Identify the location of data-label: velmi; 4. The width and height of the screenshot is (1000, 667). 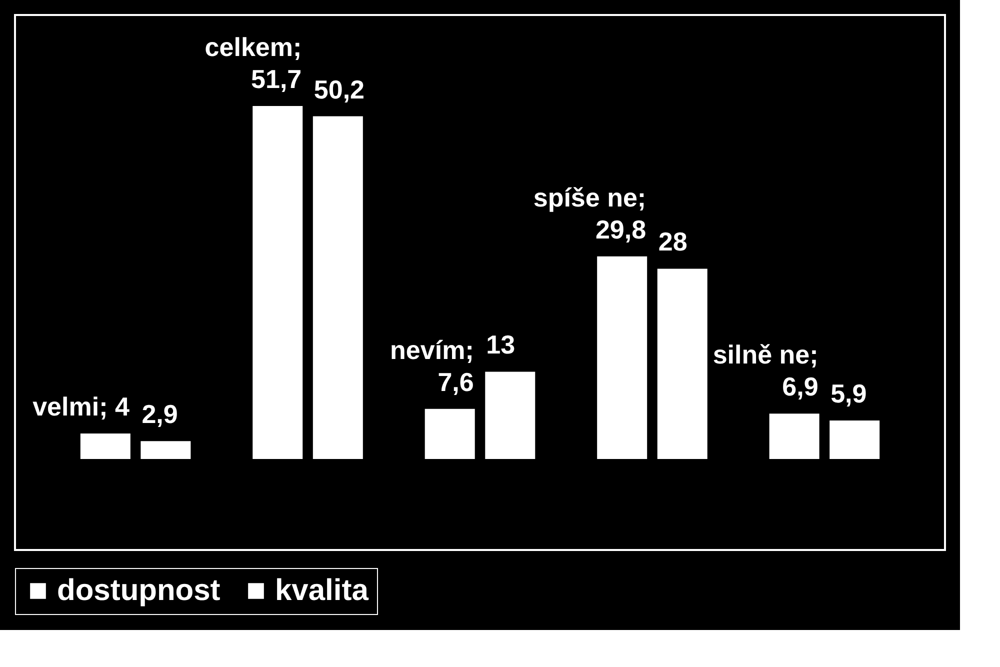
(81, 407).